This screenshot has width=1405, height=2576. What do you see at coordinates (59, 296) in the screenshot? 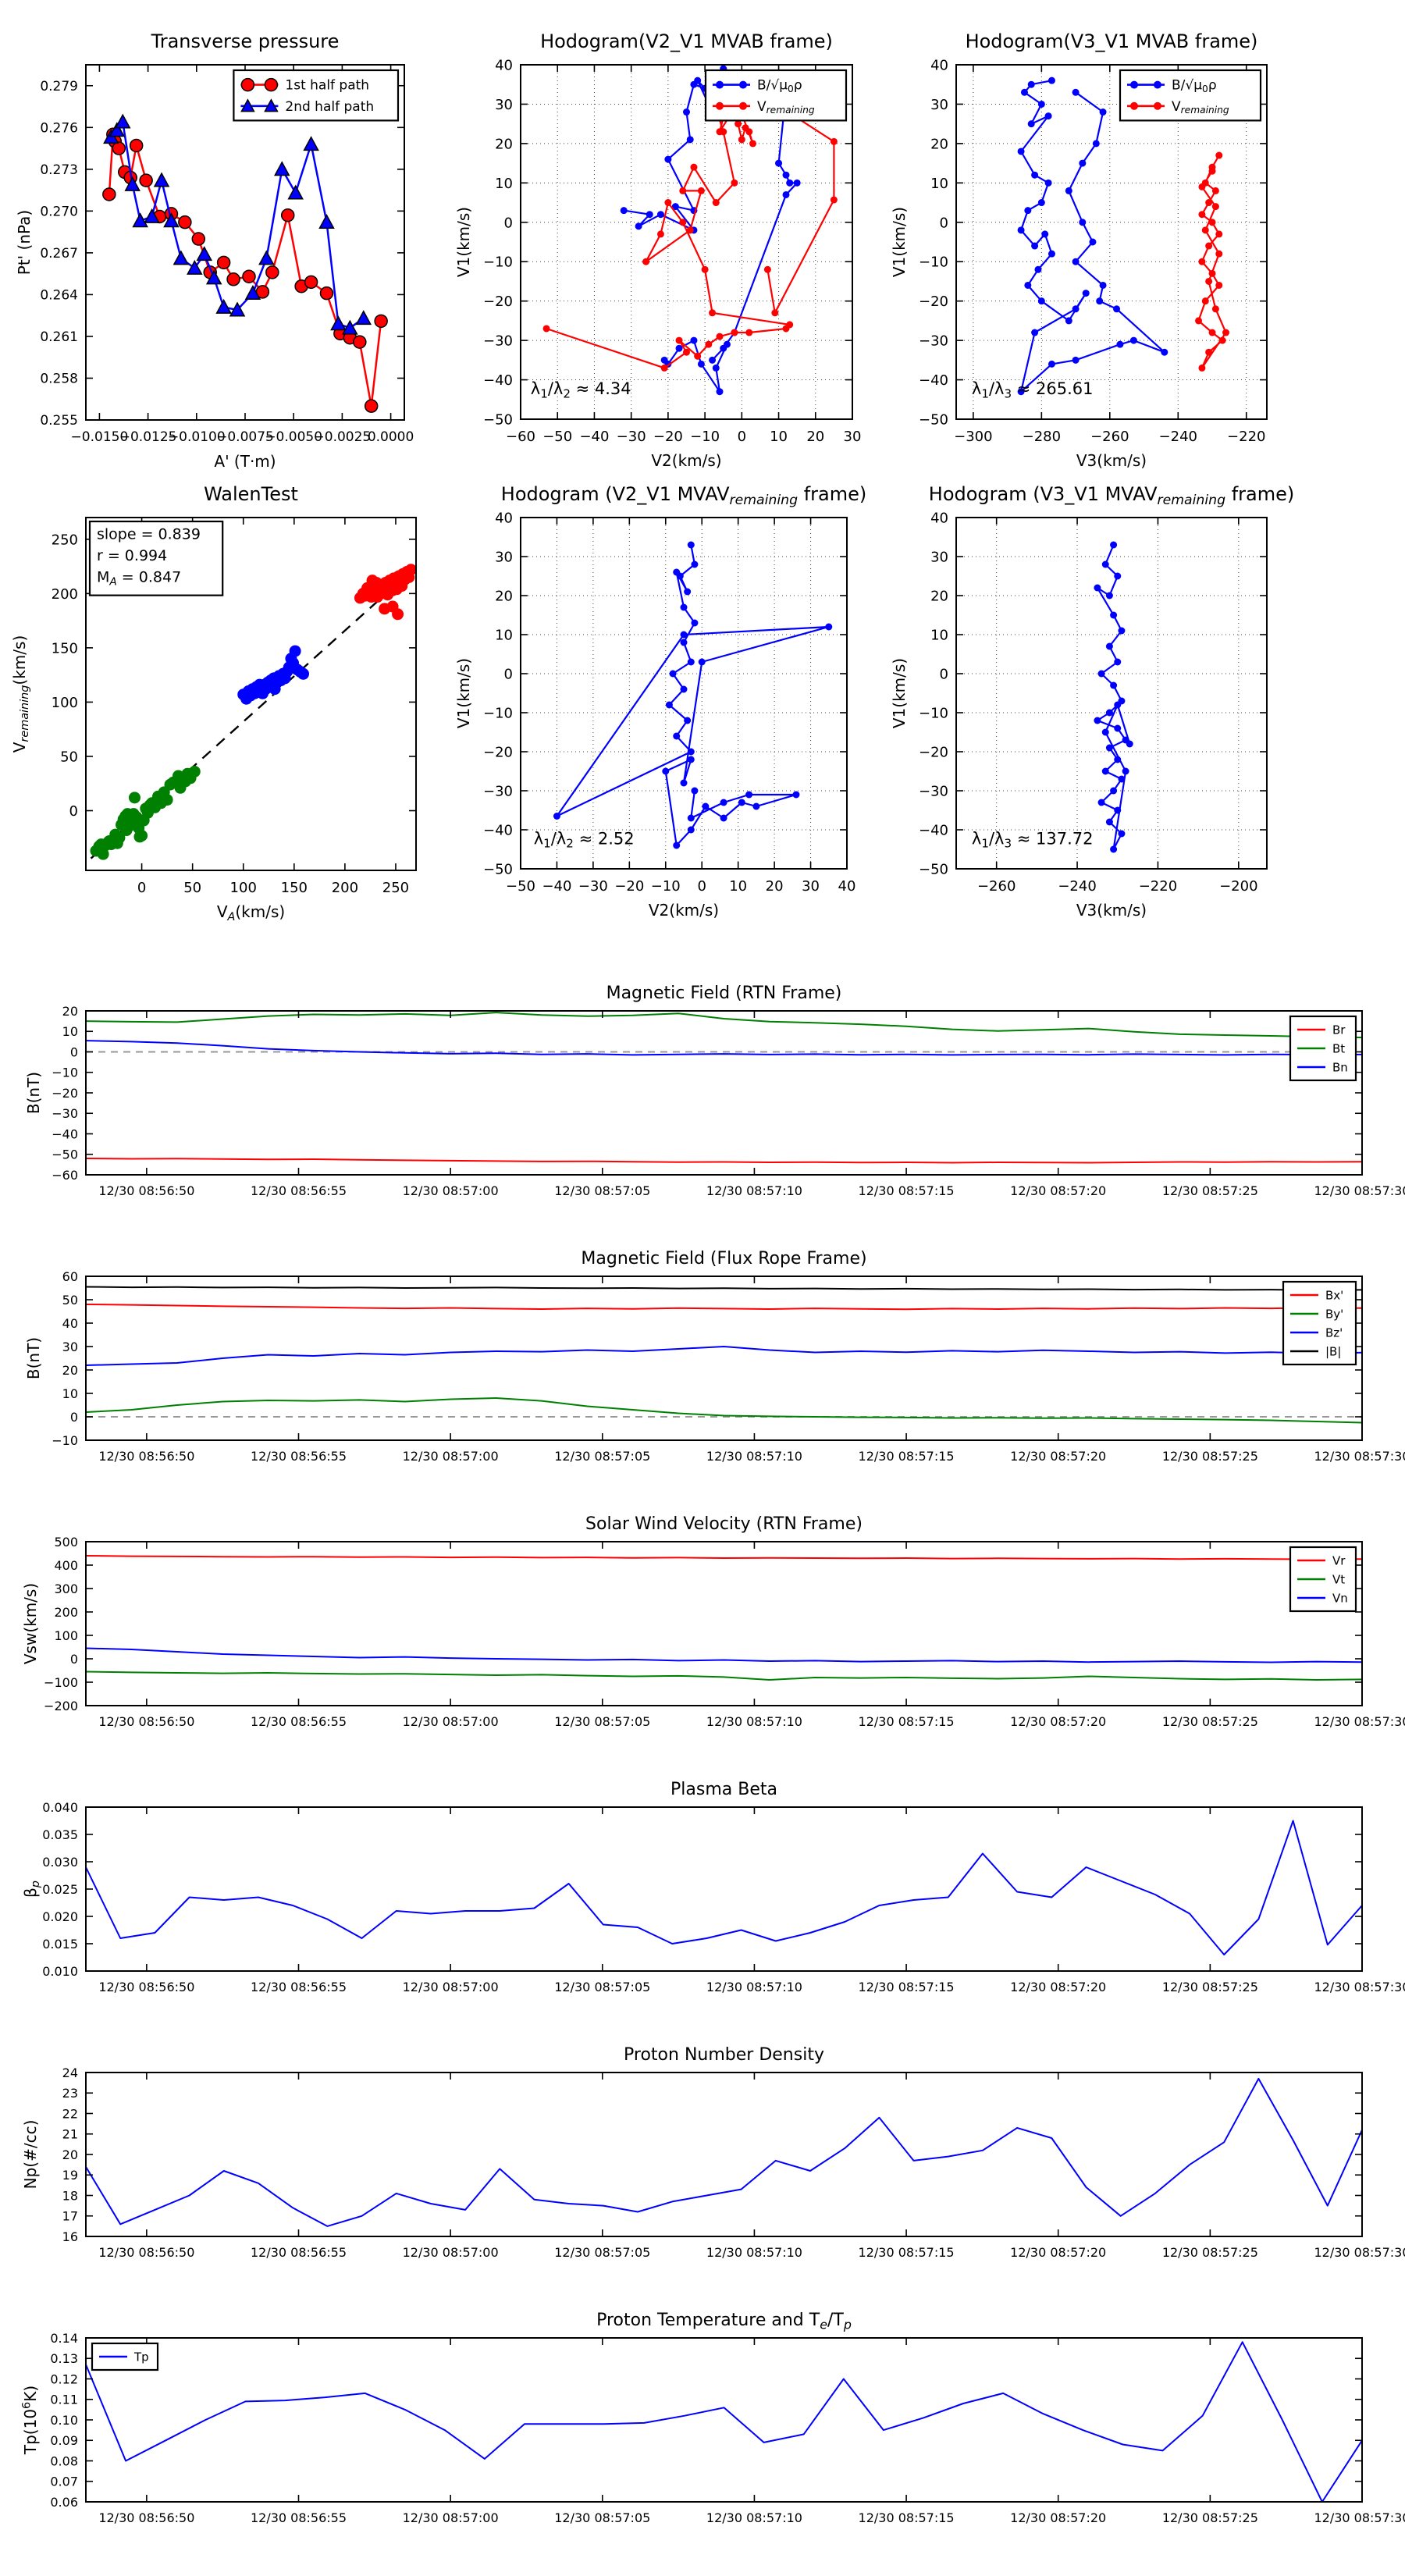
I see `y-tick-label: 0.264` at bounding box center [59, 296].